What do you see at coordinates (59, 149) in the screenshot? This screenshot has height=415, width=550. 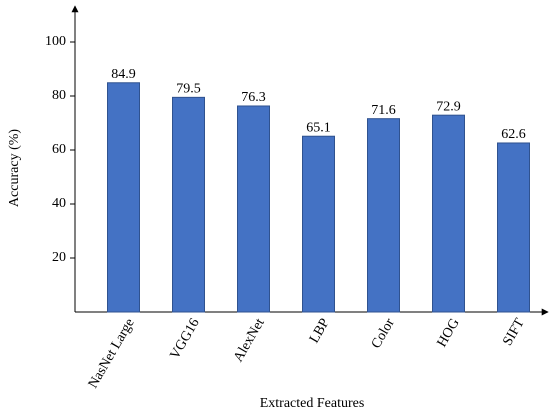 I see `y-tick-label: 60` at bounding box center [59, 149].